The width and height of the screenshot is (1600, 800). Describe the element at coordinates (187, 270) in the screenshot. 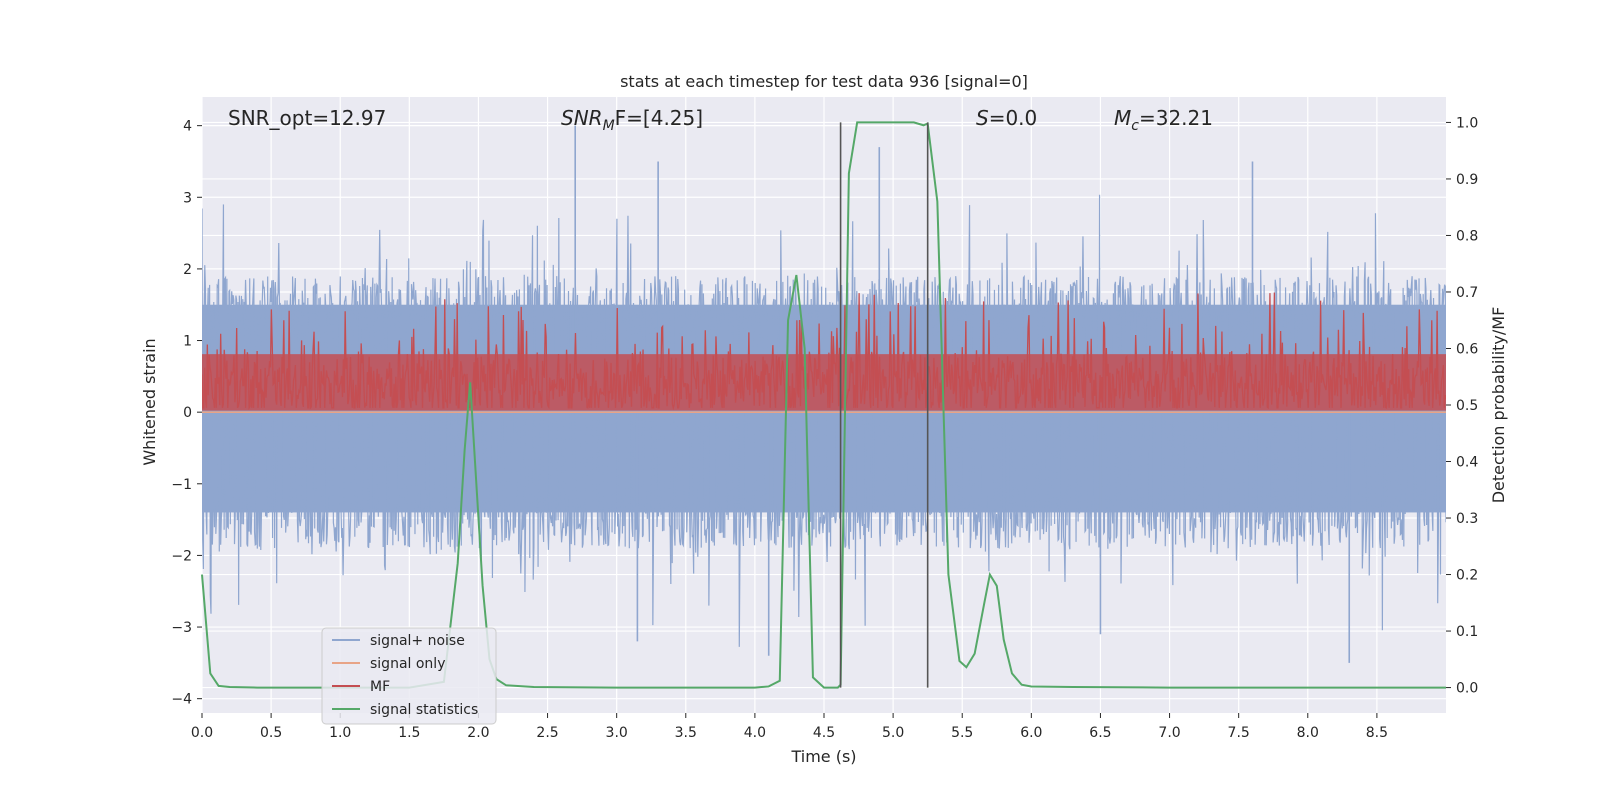

I see `y-left-tick-label-6: 2` at that location.